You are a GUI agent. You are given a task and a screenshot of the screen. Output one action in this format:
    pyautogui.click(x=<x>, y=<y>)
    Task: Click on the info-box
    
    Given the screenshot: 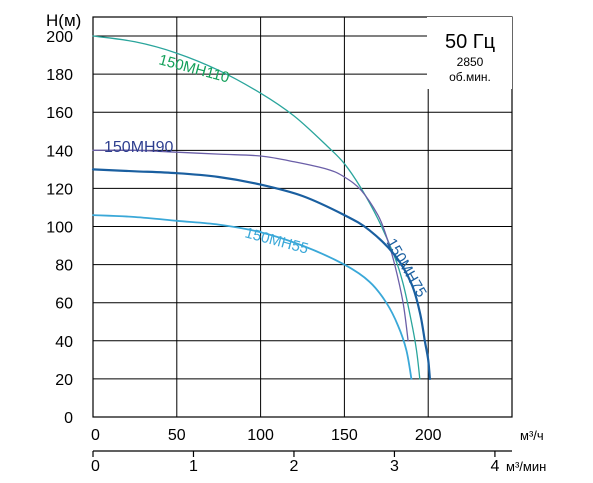 What is the action you would take?
    pyautogui.click(x=469, y=53)
    